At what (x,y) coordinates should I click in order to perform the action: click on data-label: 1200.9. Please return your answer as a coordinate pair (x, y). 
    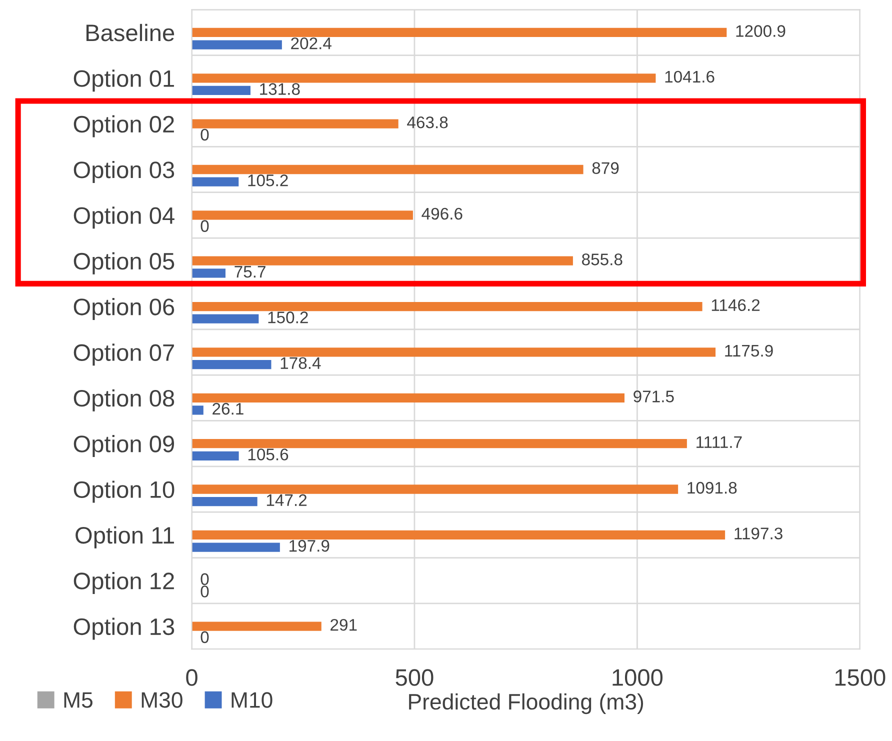
    Looking at the image, I should click on (761, 31).